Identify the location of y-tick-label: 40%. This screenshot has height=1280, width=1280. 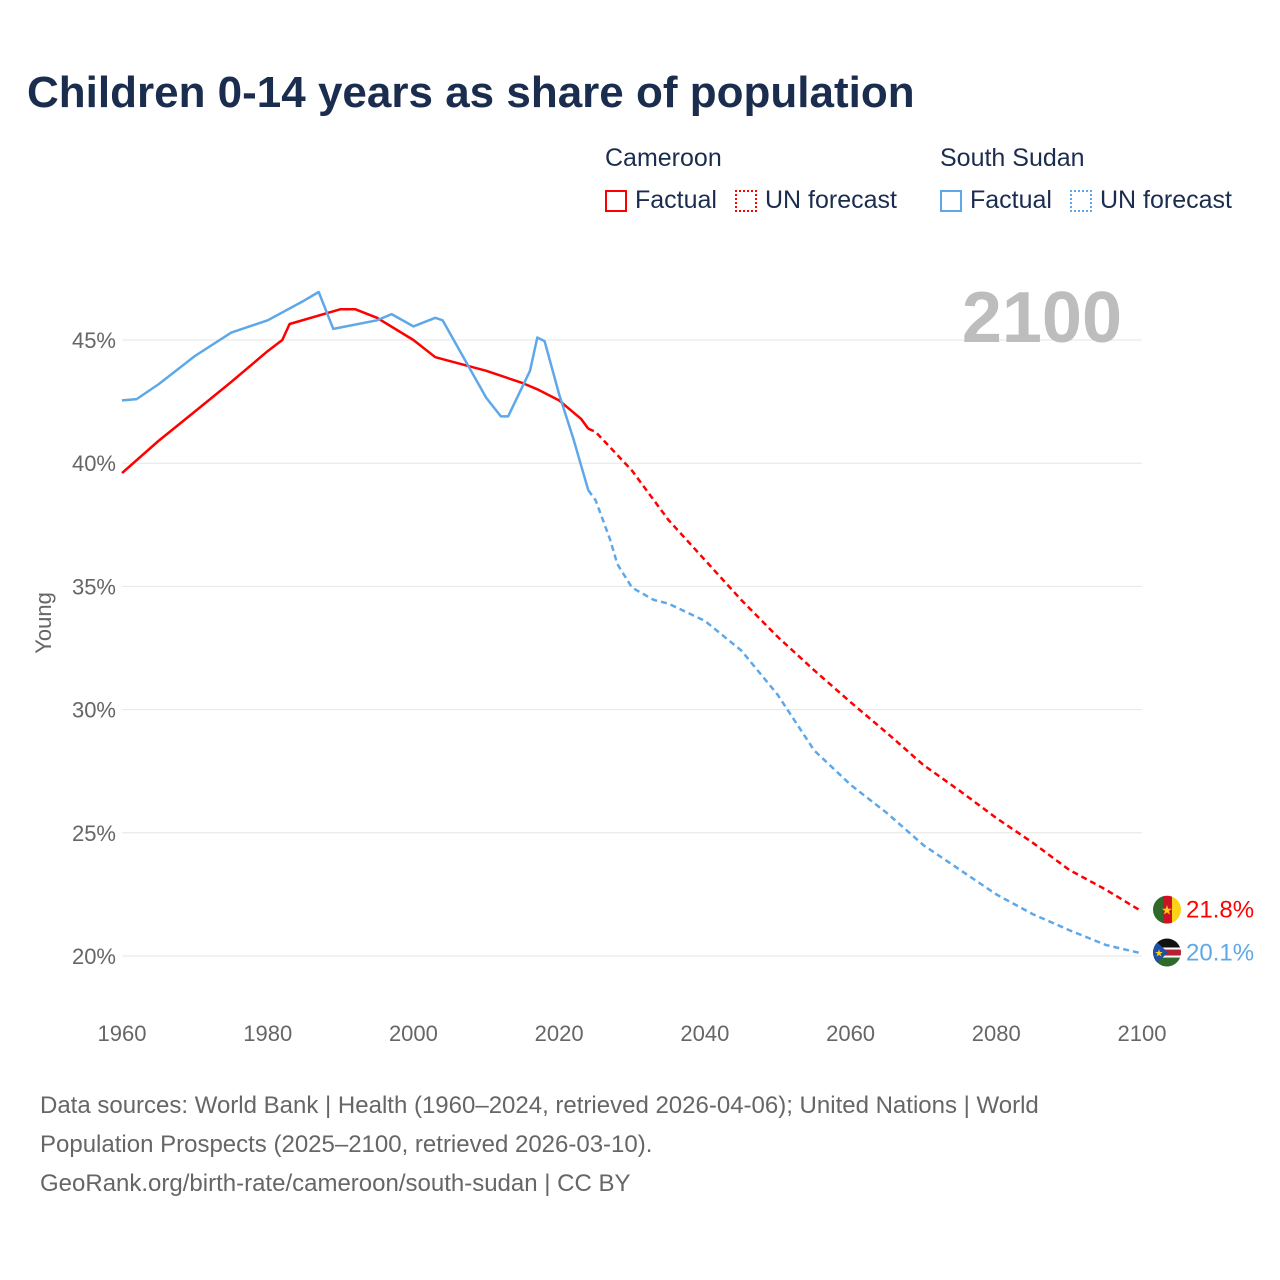
(94, 463).